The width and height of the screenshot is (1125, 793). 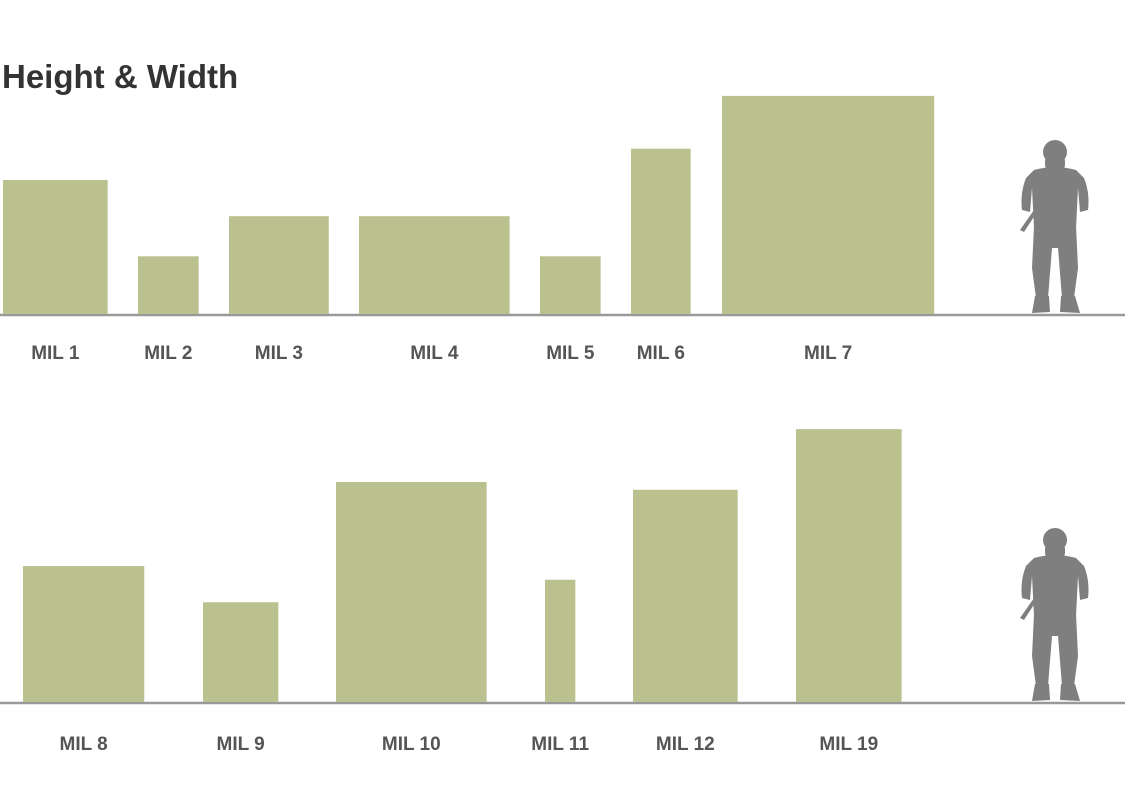 I want to click on bar-label: MIL 9, so click(x=241, y=744).